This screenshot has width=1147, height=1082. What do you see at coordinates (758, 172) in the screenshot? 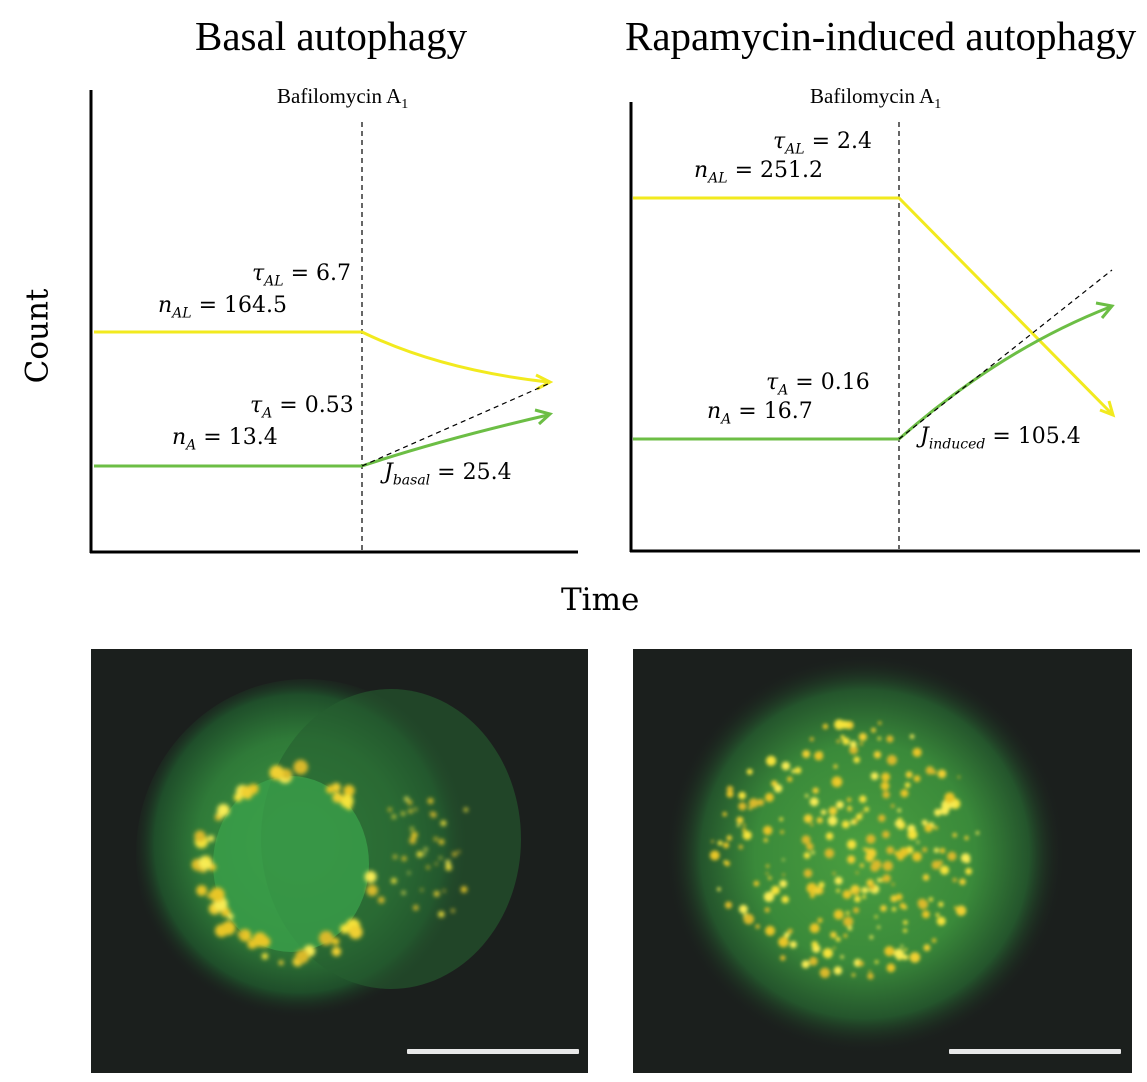
I see `induced-n-al: nAL = 251.2` at bounding box center [758, 172].